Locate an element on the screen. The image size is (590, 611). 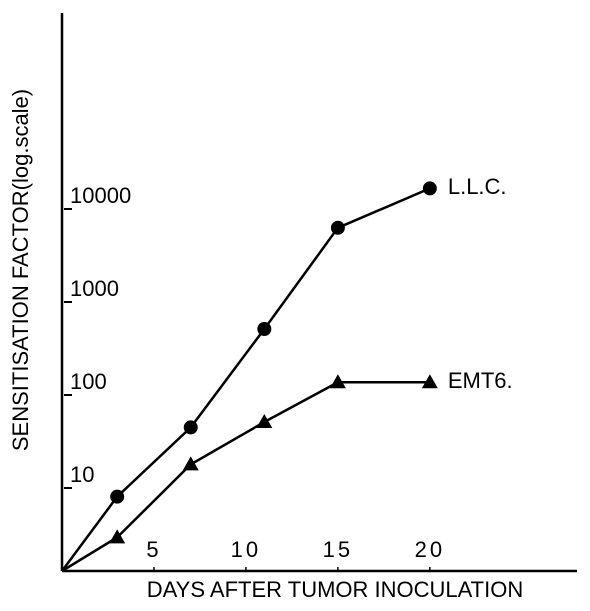
y-tick-label: 10 is located at coordinates (82, 474).